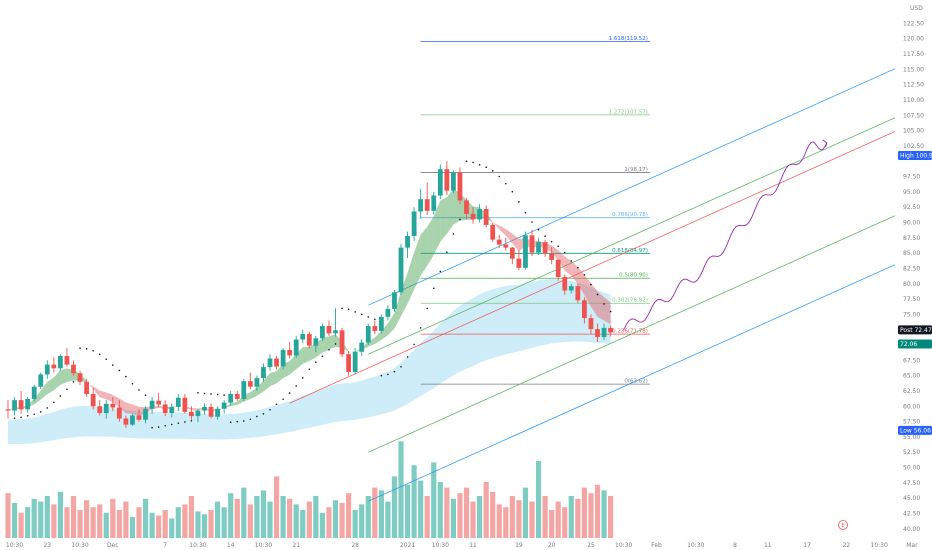  I want to click on time-tick-label: Feb, so click(656, 545).